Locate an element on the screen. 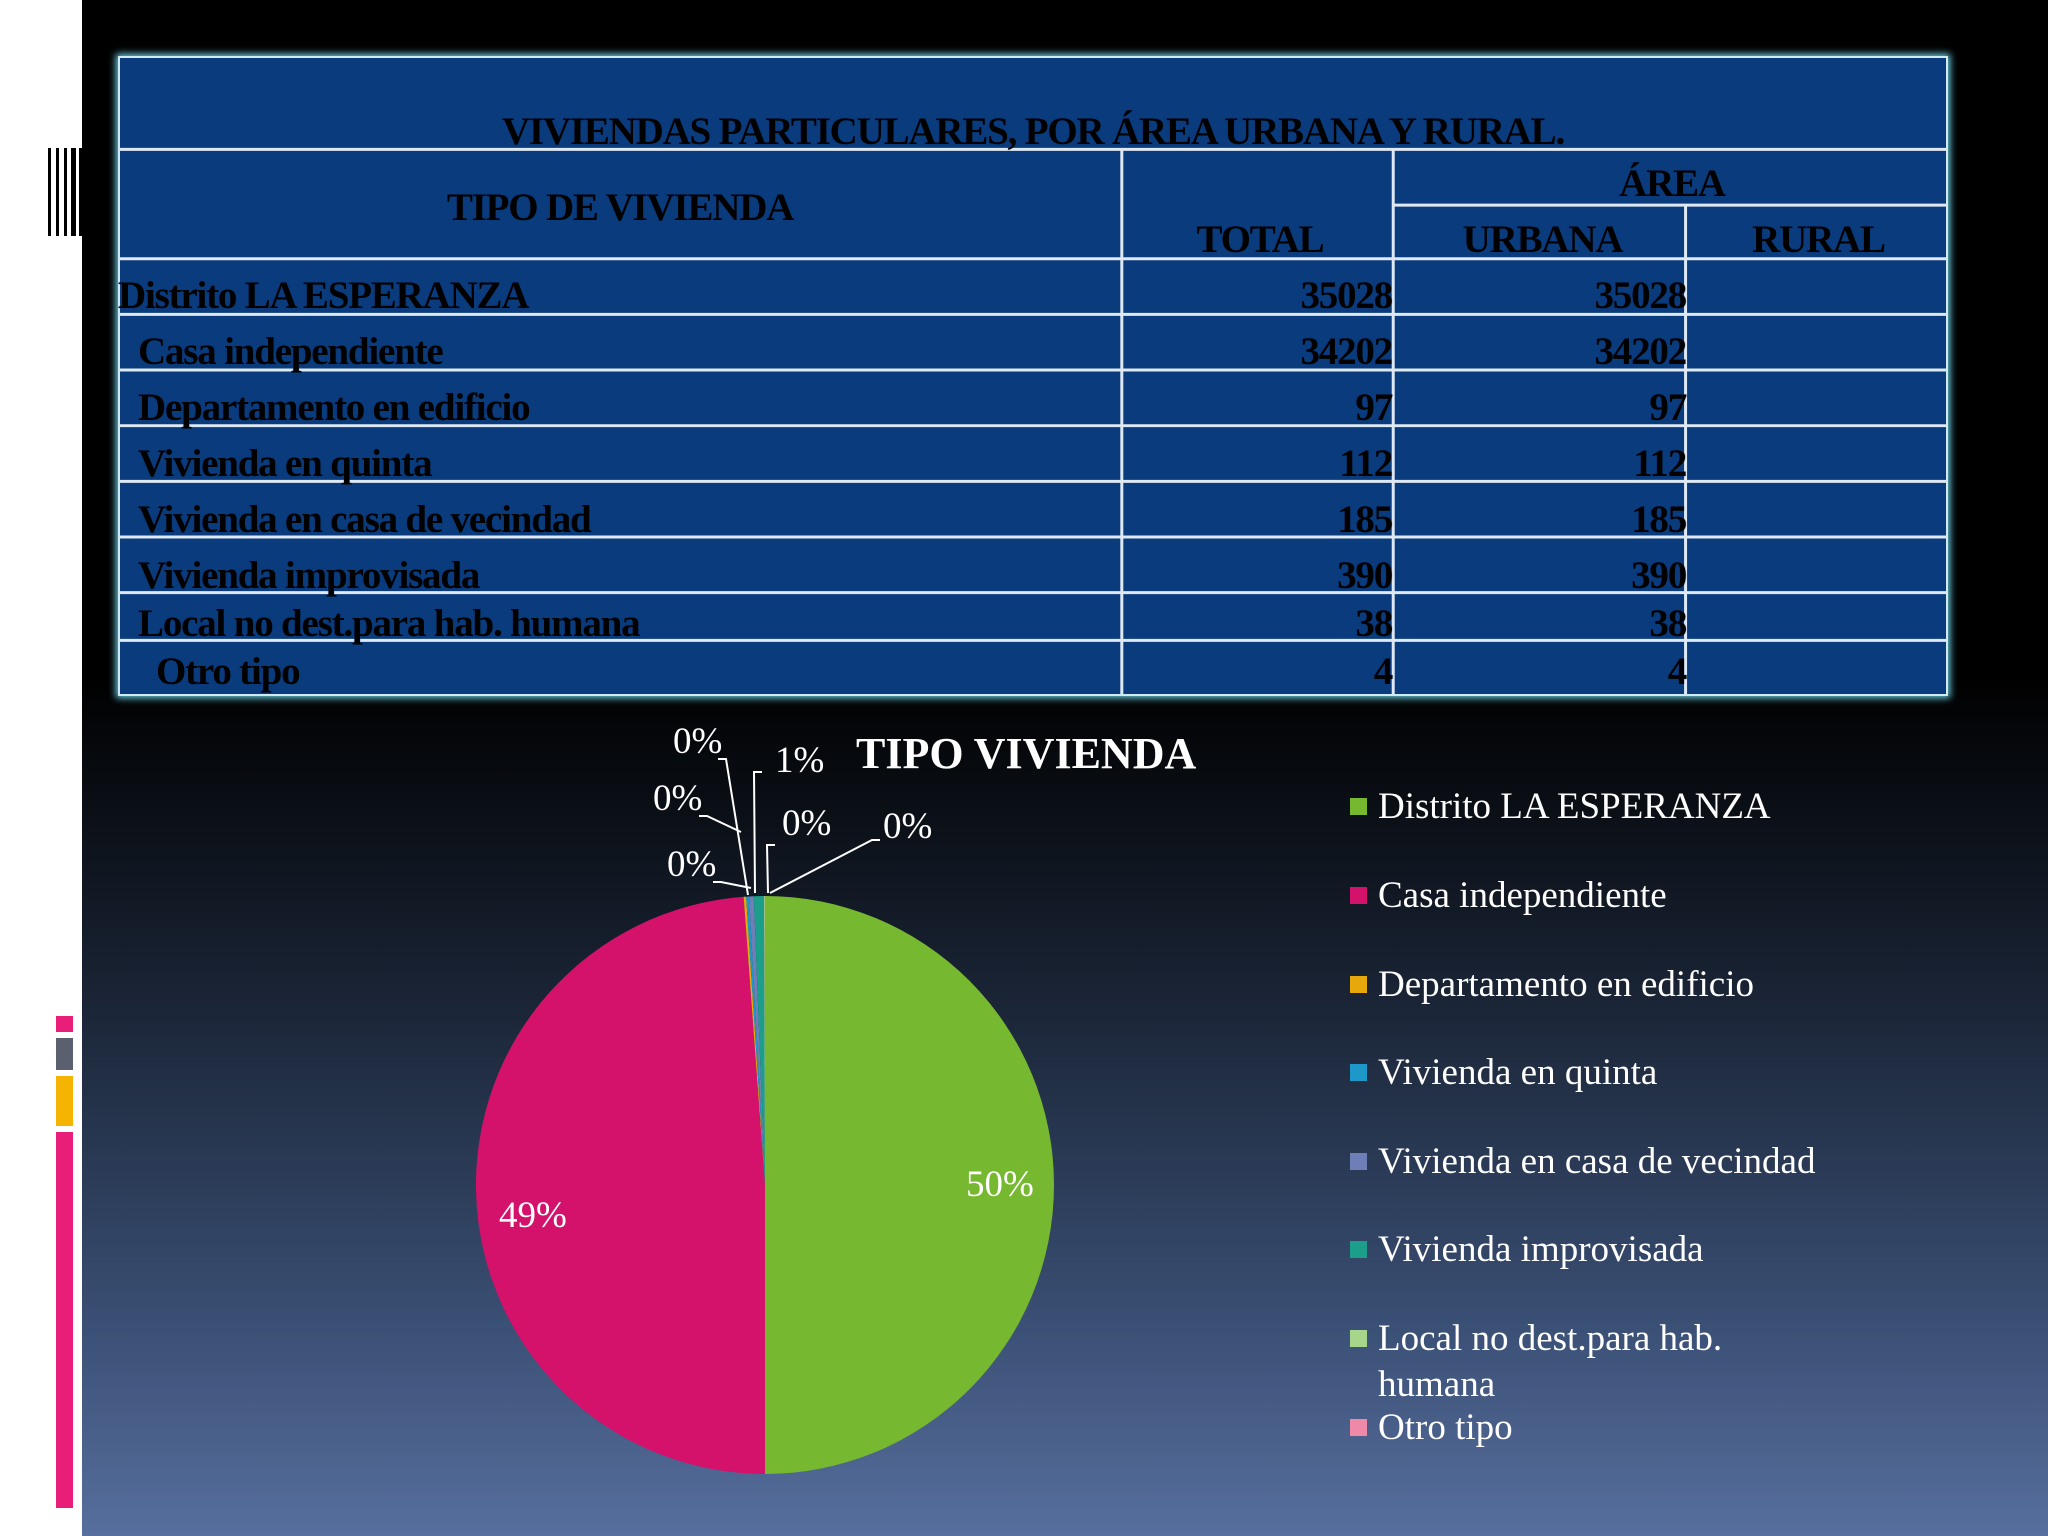  legend-label: Vivienda en quinta is located at coordinates (1518, 1072).